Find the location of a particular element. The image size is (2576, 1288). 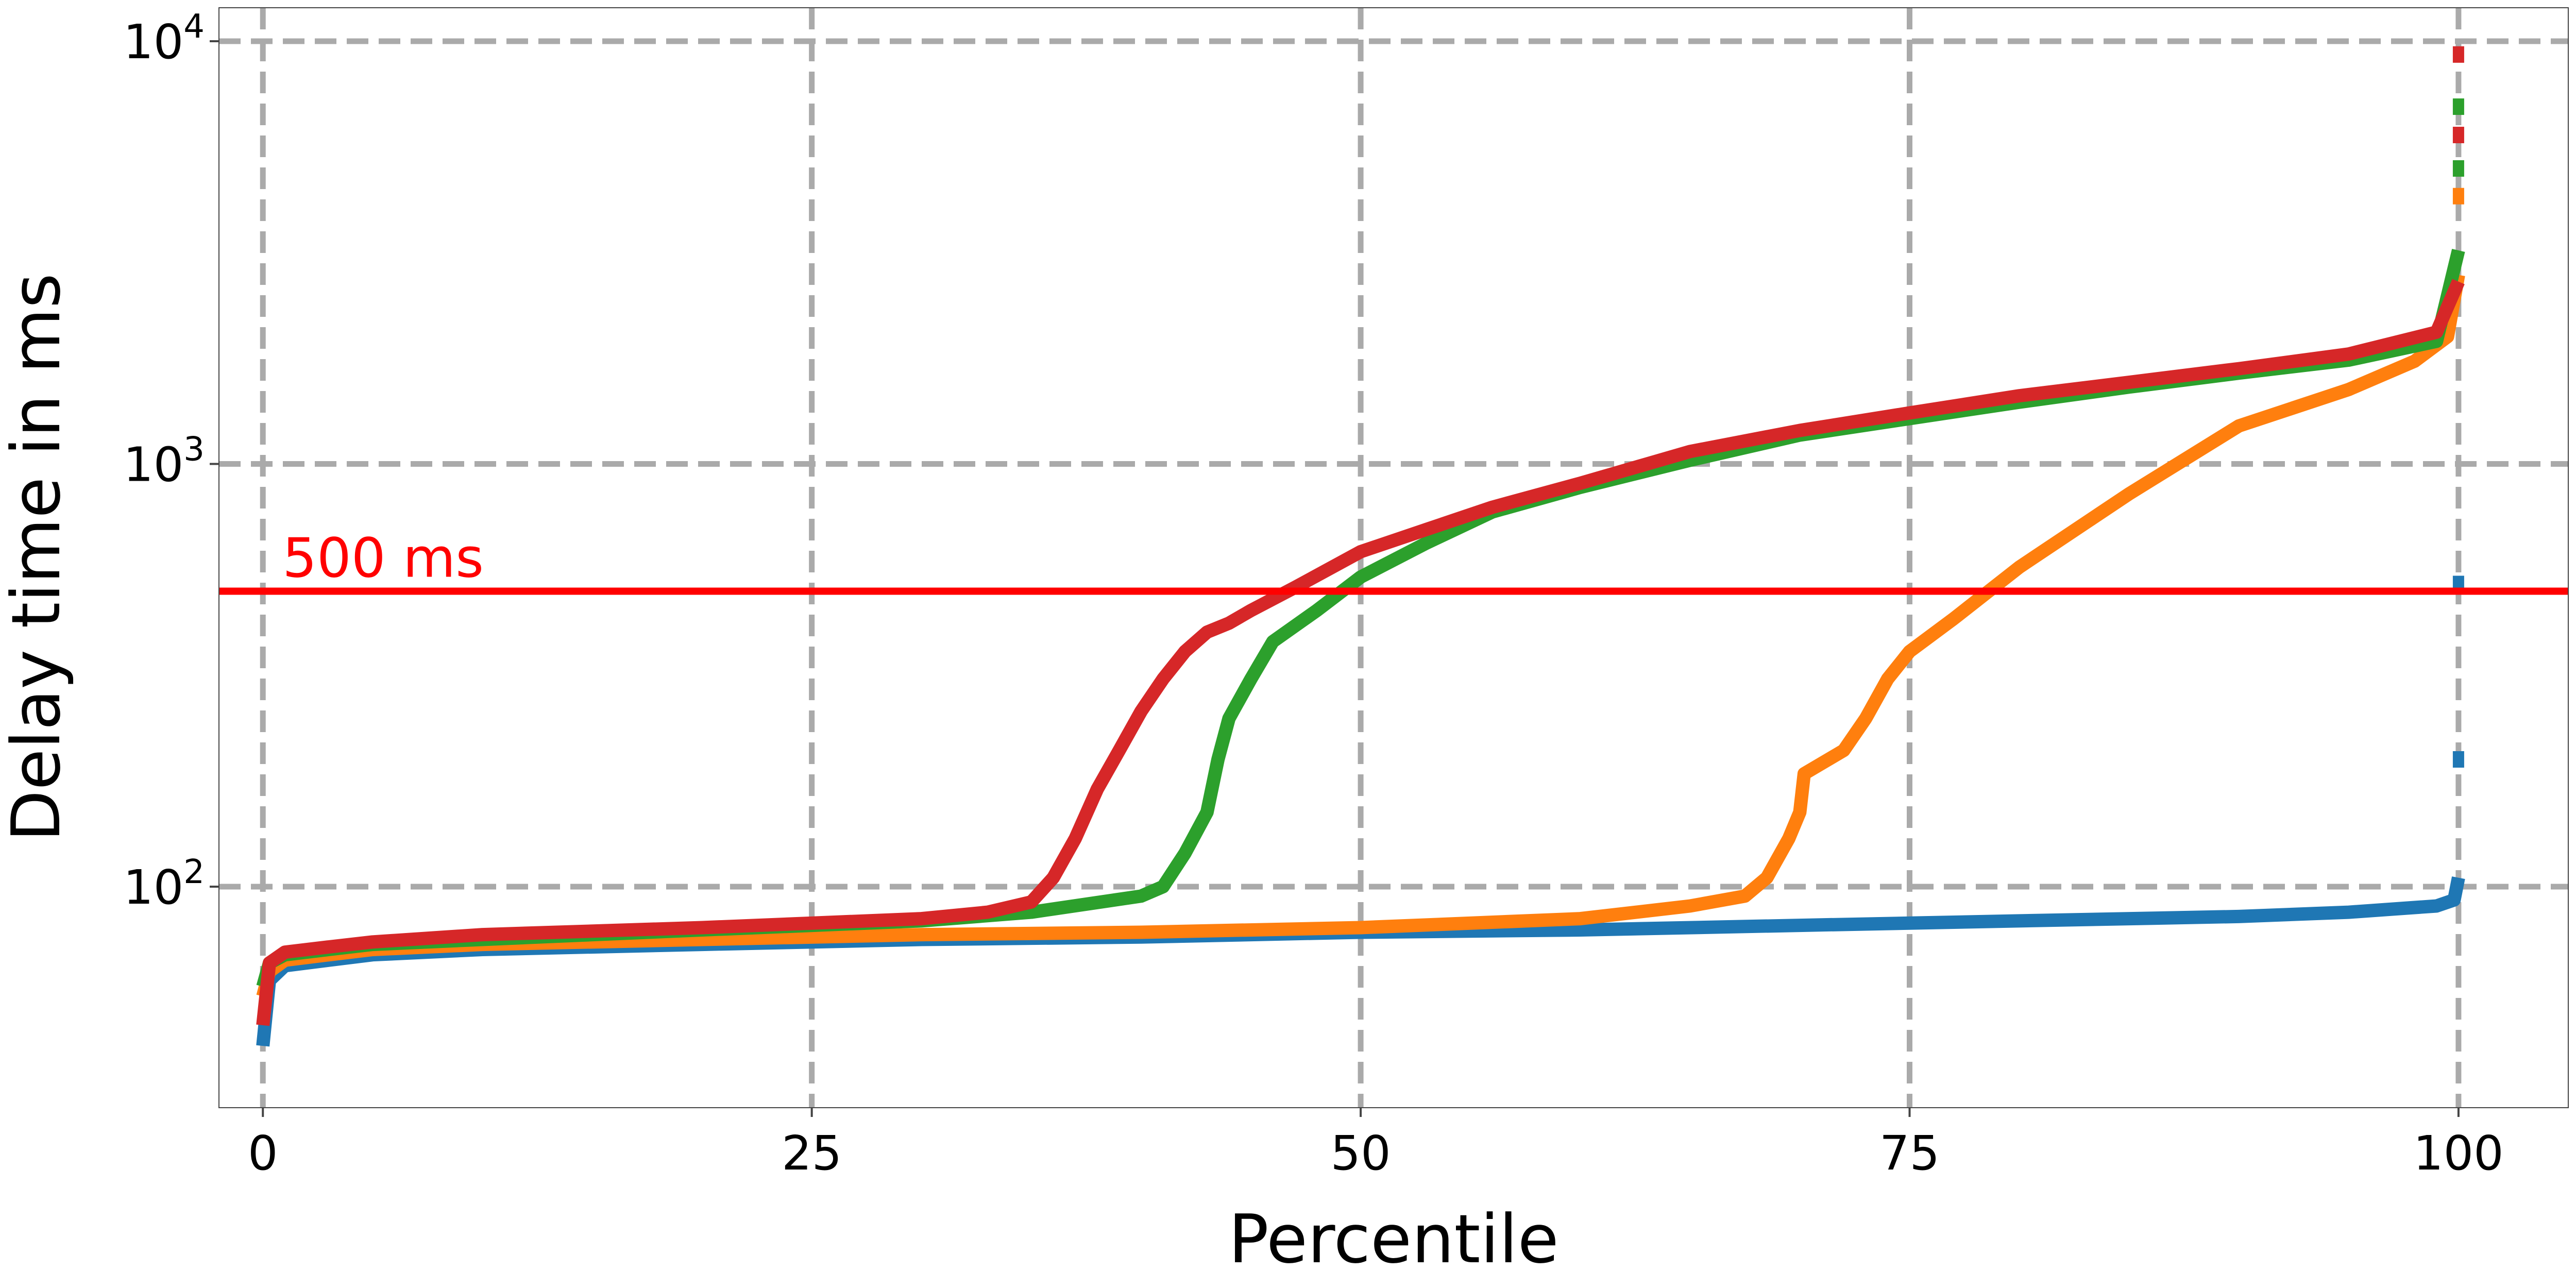

y-axis-label: Delay time in ms is located at coordinates (37, 557).